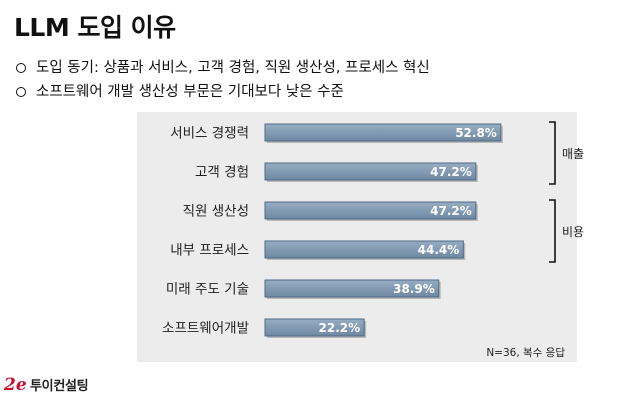 Image resolution: width=640 pixels, height=403 pixels. I want to click on company-name: 투이컨설팅, so click(59, 386).